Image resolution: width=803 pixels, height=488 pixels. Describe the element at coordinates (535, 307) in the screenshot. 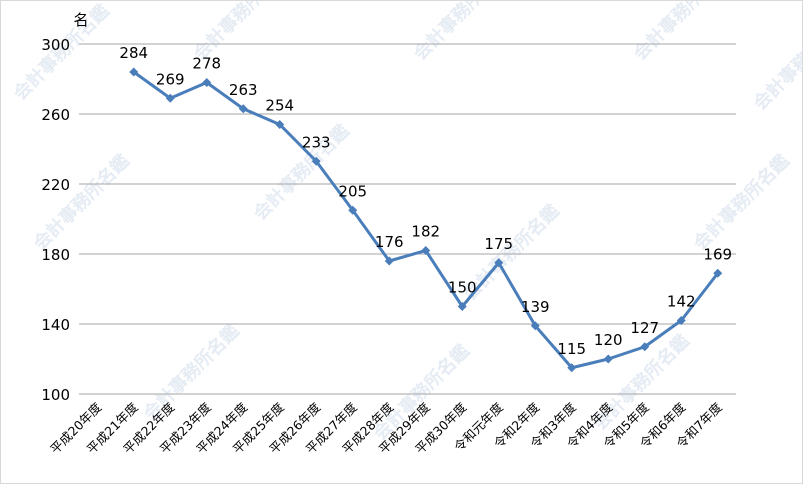

I see `data-label: 139` at that location.